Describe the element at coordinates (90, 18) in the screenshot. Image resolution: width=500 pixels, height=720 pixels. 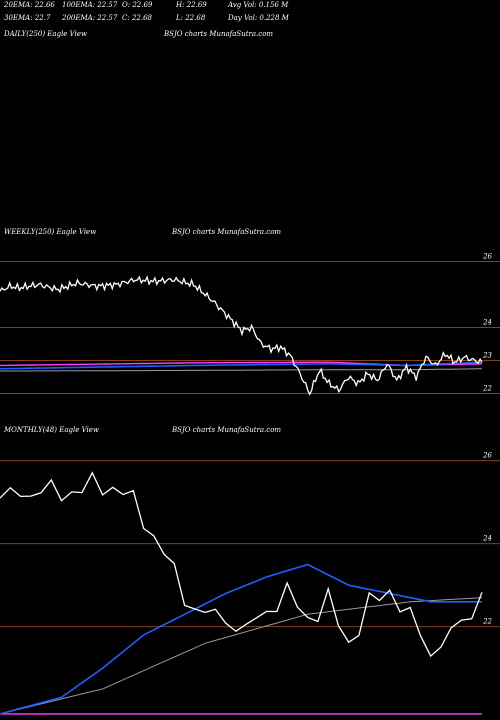
I see `stat-ema200: 200EMA: 22.57` at that location.